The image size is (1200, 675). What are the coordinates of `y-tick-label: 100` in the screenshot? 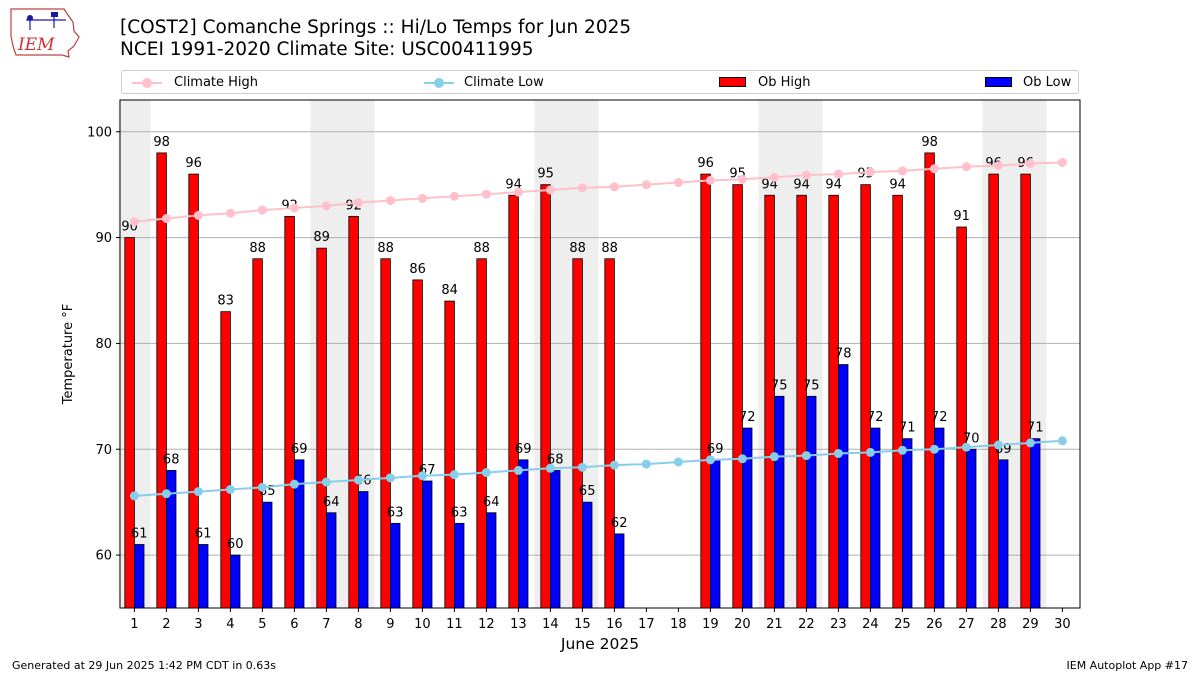 It's located at (99, 132).